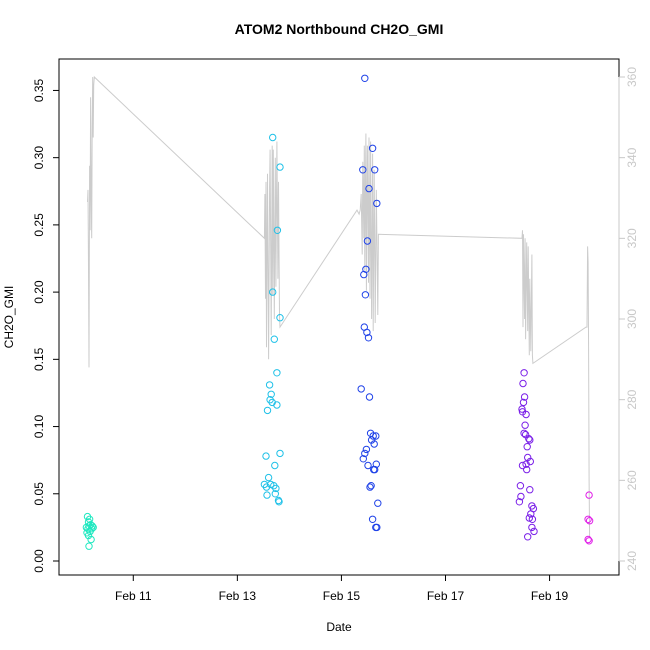 Image resolution: width=650 pixels, height=650 pixels. Describe the element at coordinates (39, 561) in the screenshot. I see `y-tick-label: 0.00` at that location.